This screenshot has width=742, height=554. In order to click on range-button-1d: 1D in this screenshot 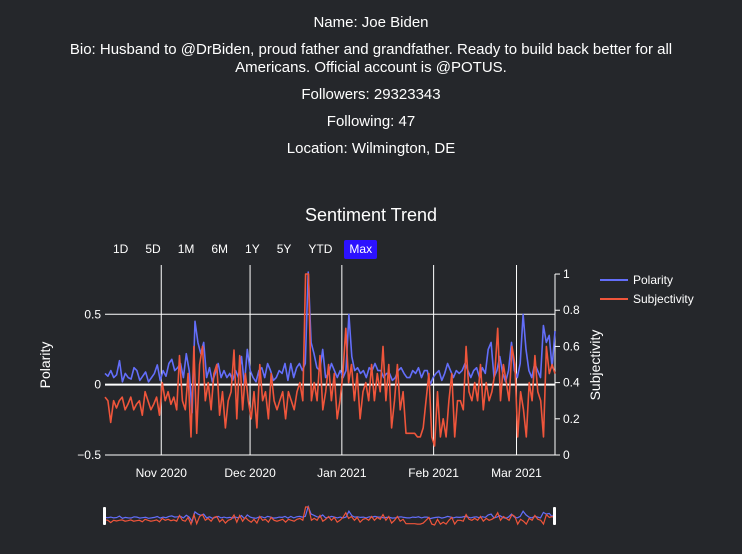, I will do `click(121, 249)`.